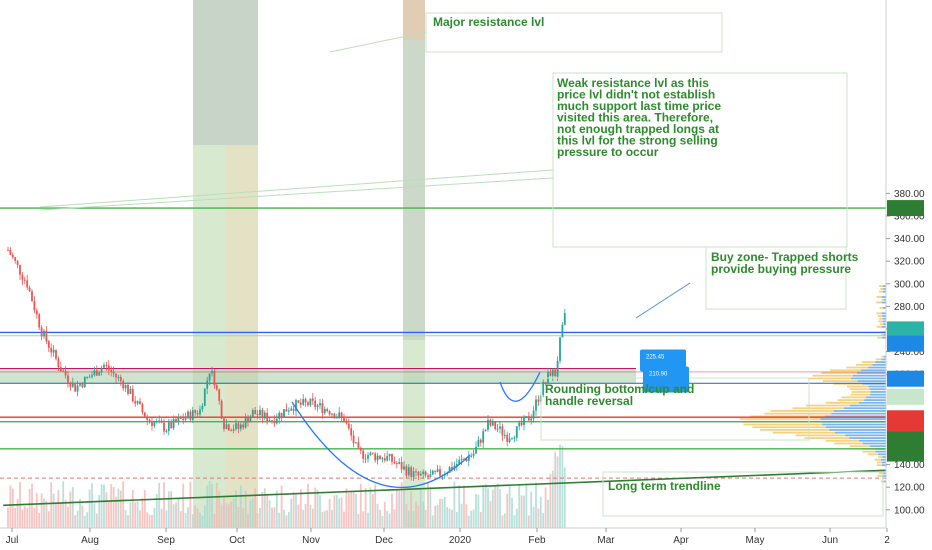 Image resolution: width=932 pixels, height=550 pixels. Describe the element at coordinates (666, 379) in the screenshot. I see `price-box` at that location.